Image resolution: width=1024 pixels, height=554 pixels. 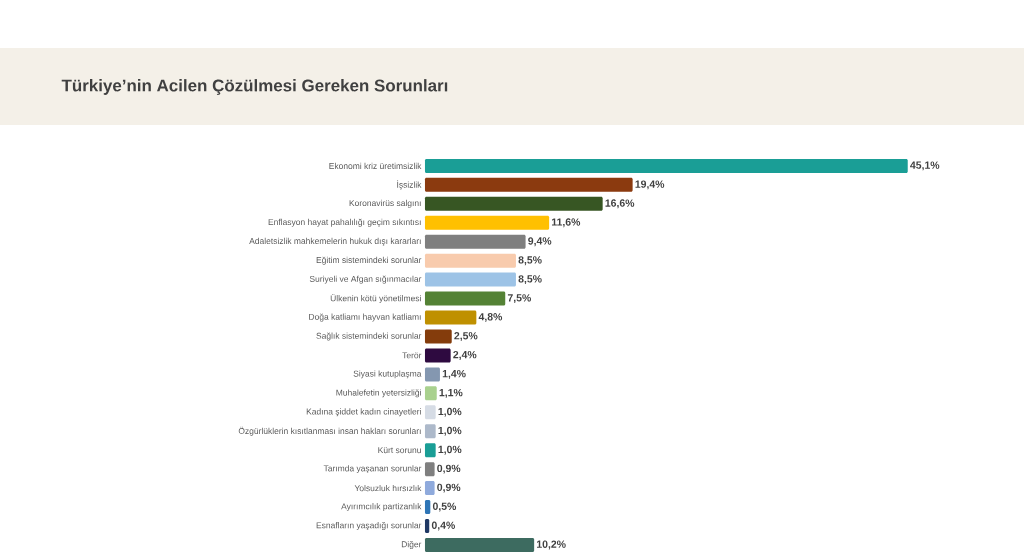 I want to click on data-label: 2,4%, so click(x=465, y=355).